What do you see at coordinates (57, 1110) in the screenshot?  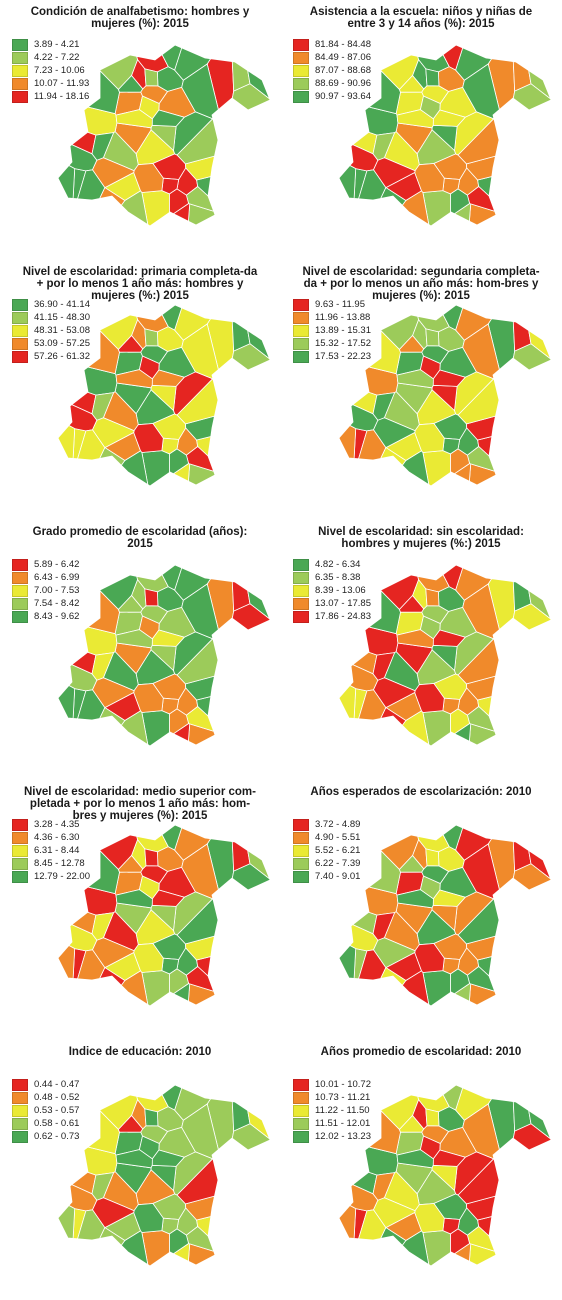 I see `legend-label: 0.53 - 0.57` at bounding box center [57, 1110].